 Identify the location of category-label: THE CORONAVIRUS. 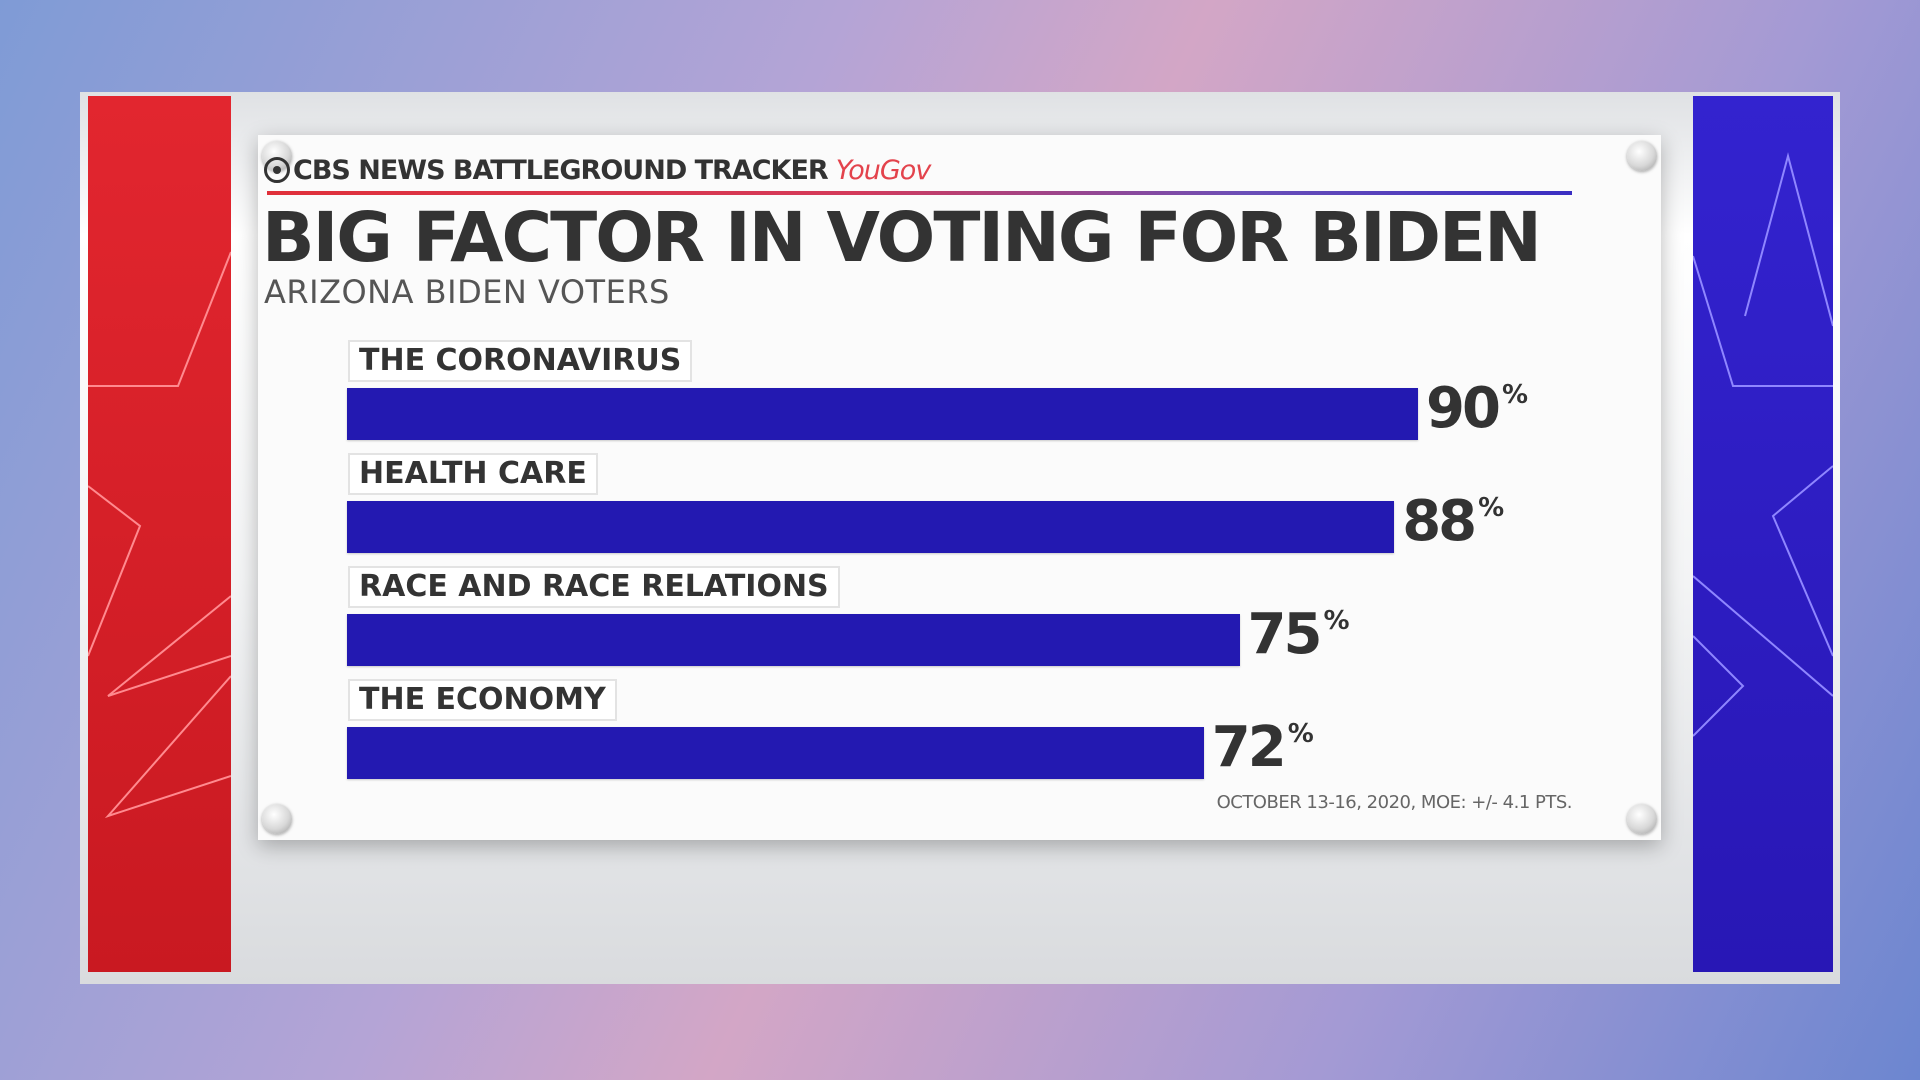
(520, 361).